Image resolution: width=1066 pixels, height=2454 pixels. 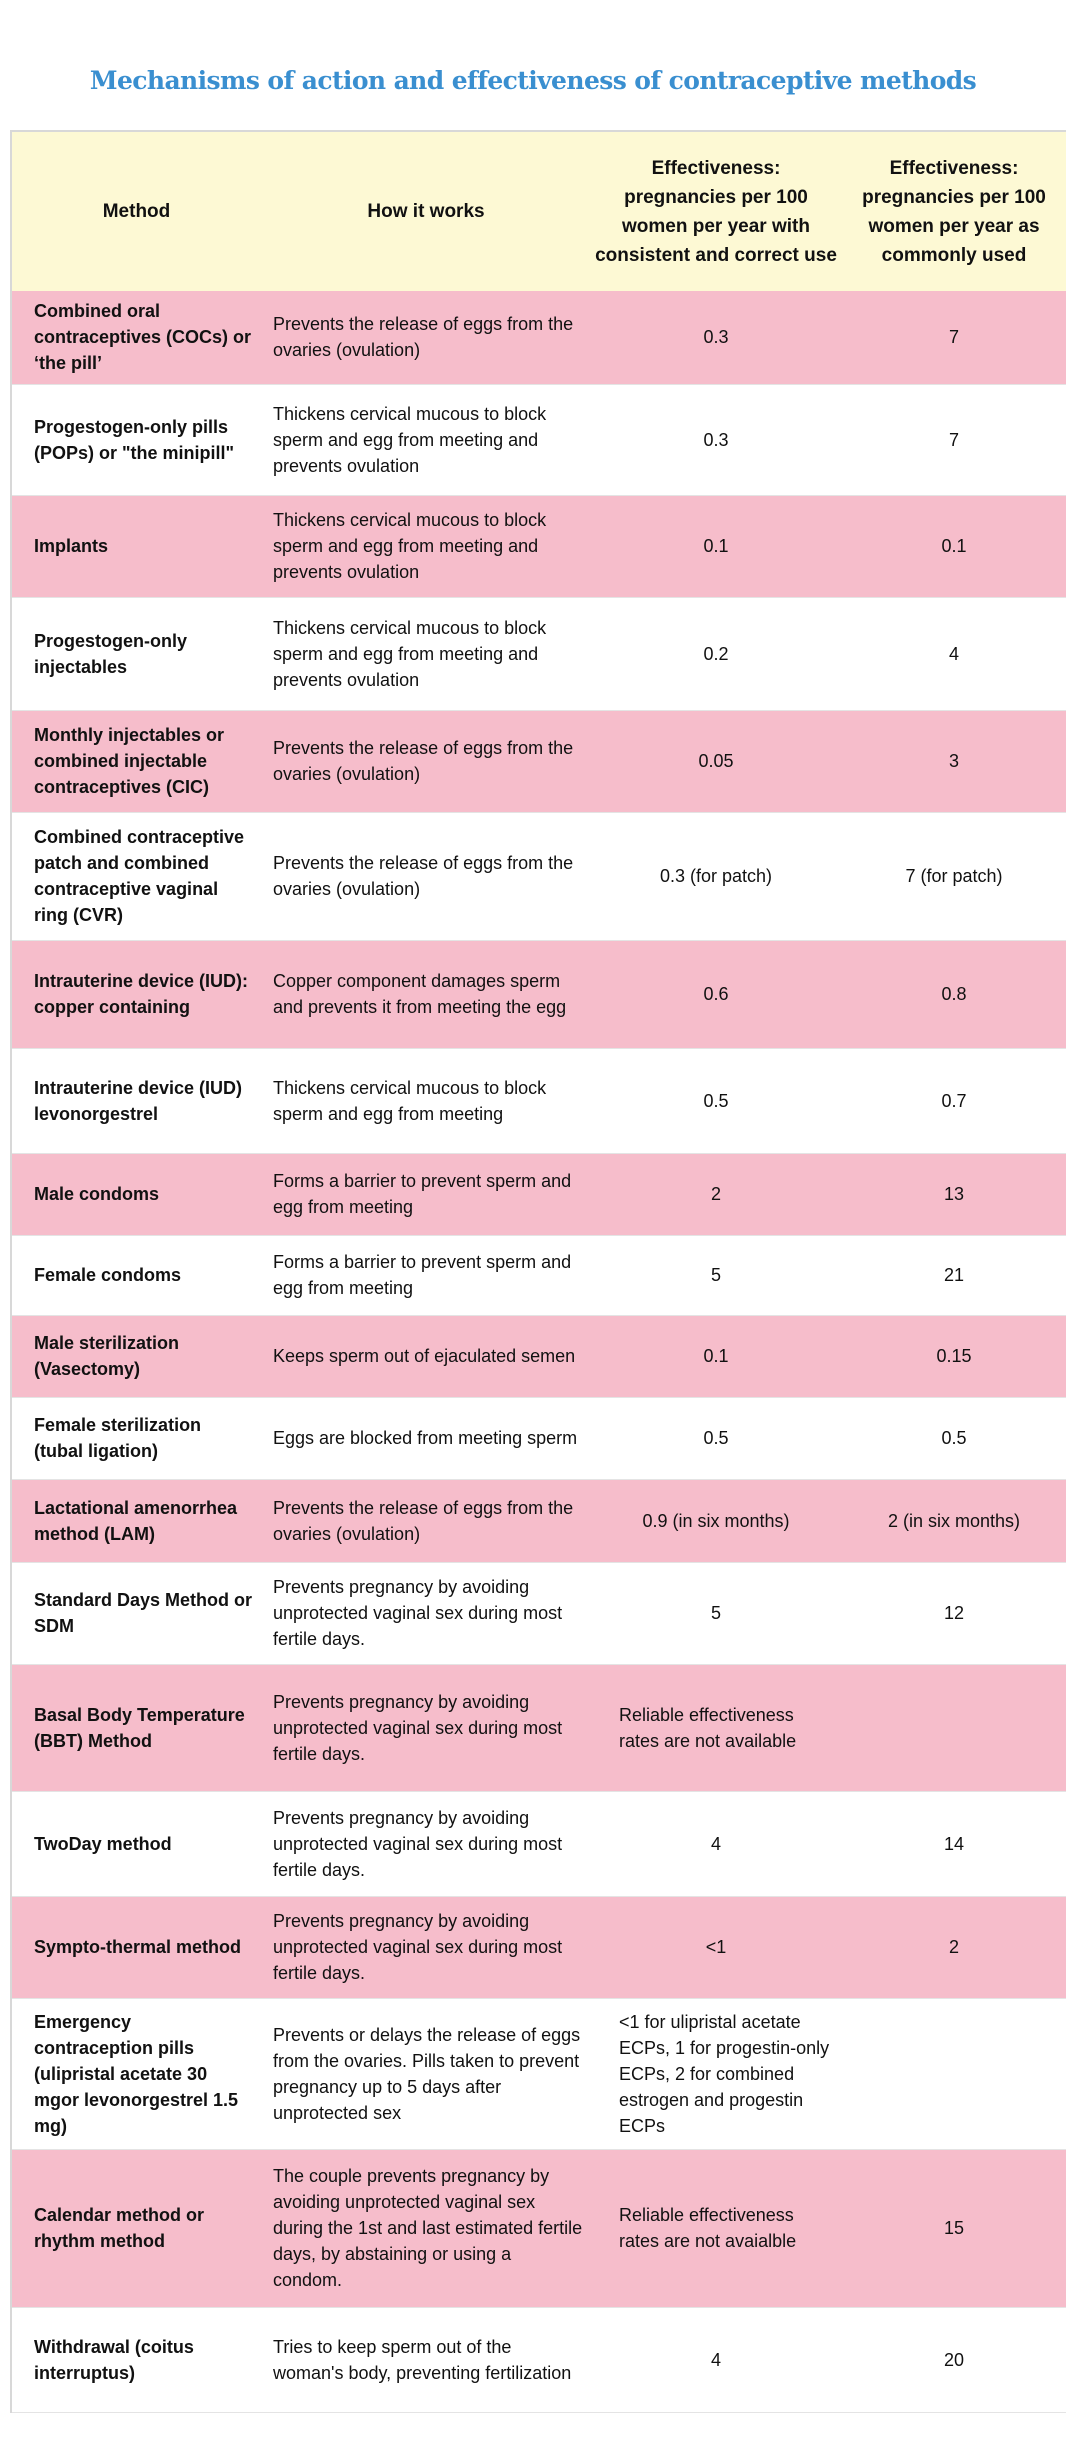 I want to click on method-cell: Intrauterine device (IUD) levonorgestrel, so click(x=136, y=1101).